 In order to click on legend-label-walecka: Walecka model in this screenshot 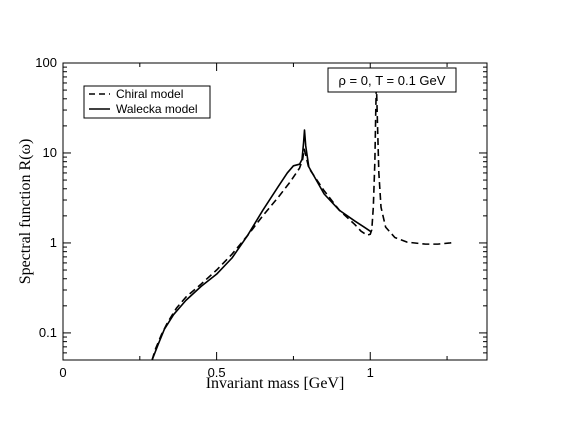, I will do `click(157, 109)`.